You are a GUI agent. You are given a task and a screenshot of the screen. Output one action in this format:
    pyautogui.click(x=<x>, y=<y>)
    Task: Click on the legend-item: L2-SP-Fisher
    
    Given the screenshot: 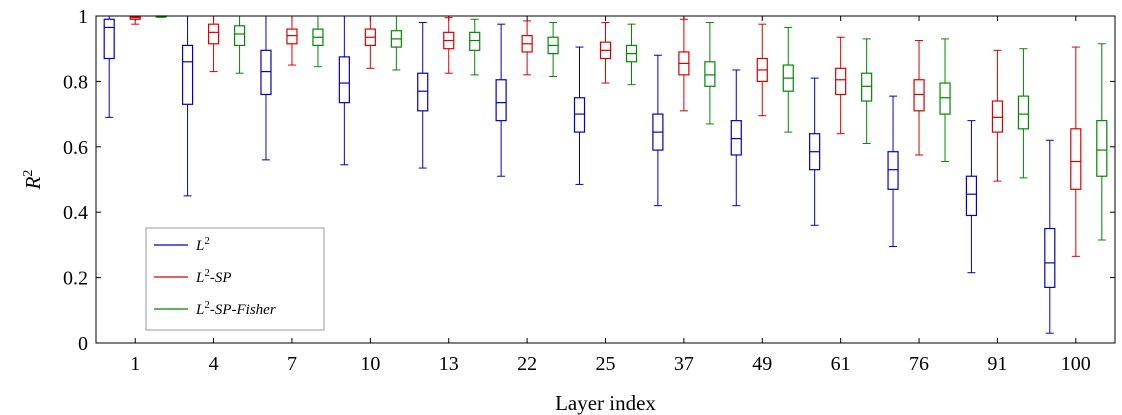 What is the action you would take?
    pyautogui.click(x=215, y=308)
    